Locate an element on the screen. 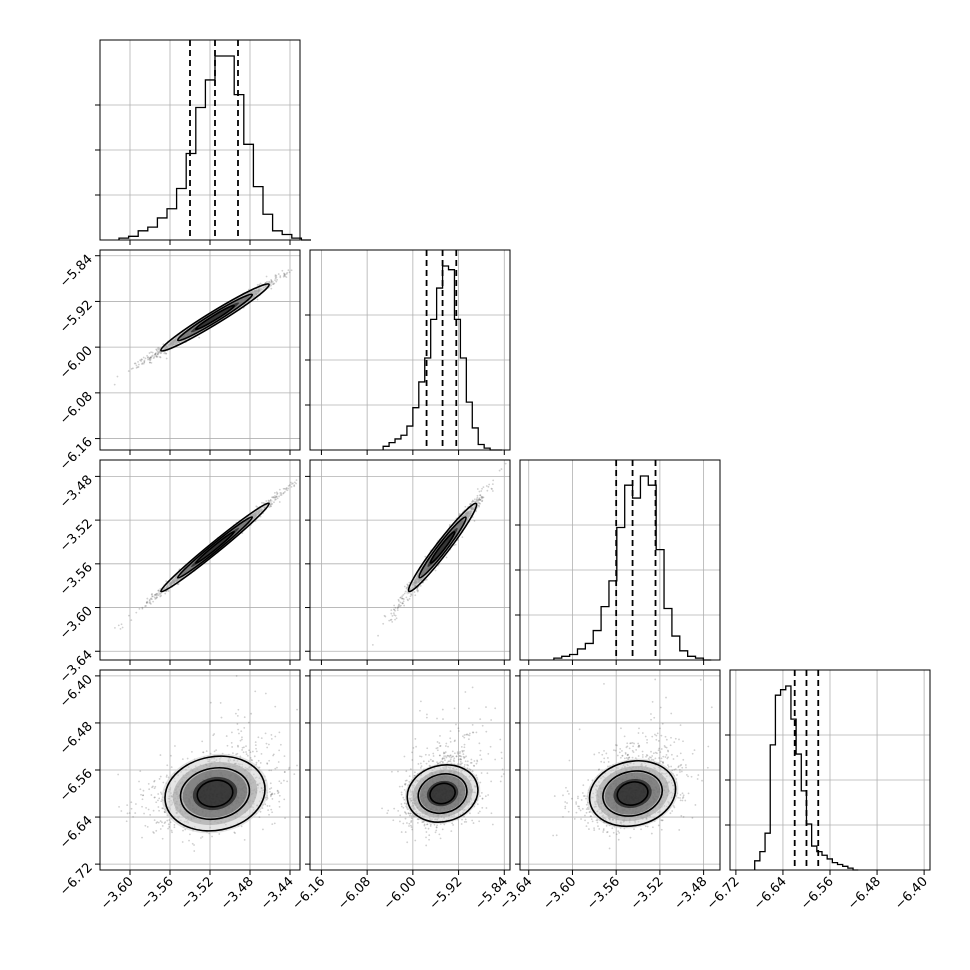  density-contour is located at coordinates (215, 547).